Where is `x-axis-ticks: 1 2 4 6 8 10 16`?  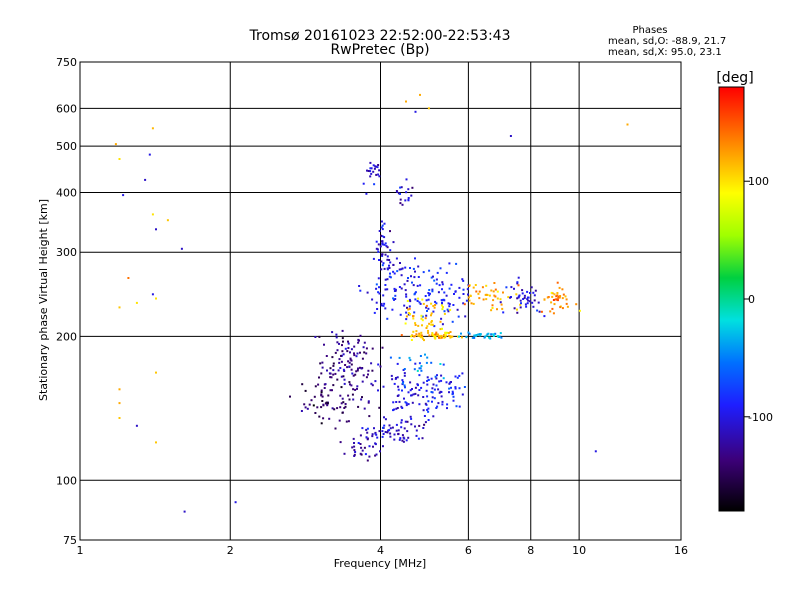
x-axis-ticks: 1 2 4 6 8 10 16 is located at coordinates (383, 550).